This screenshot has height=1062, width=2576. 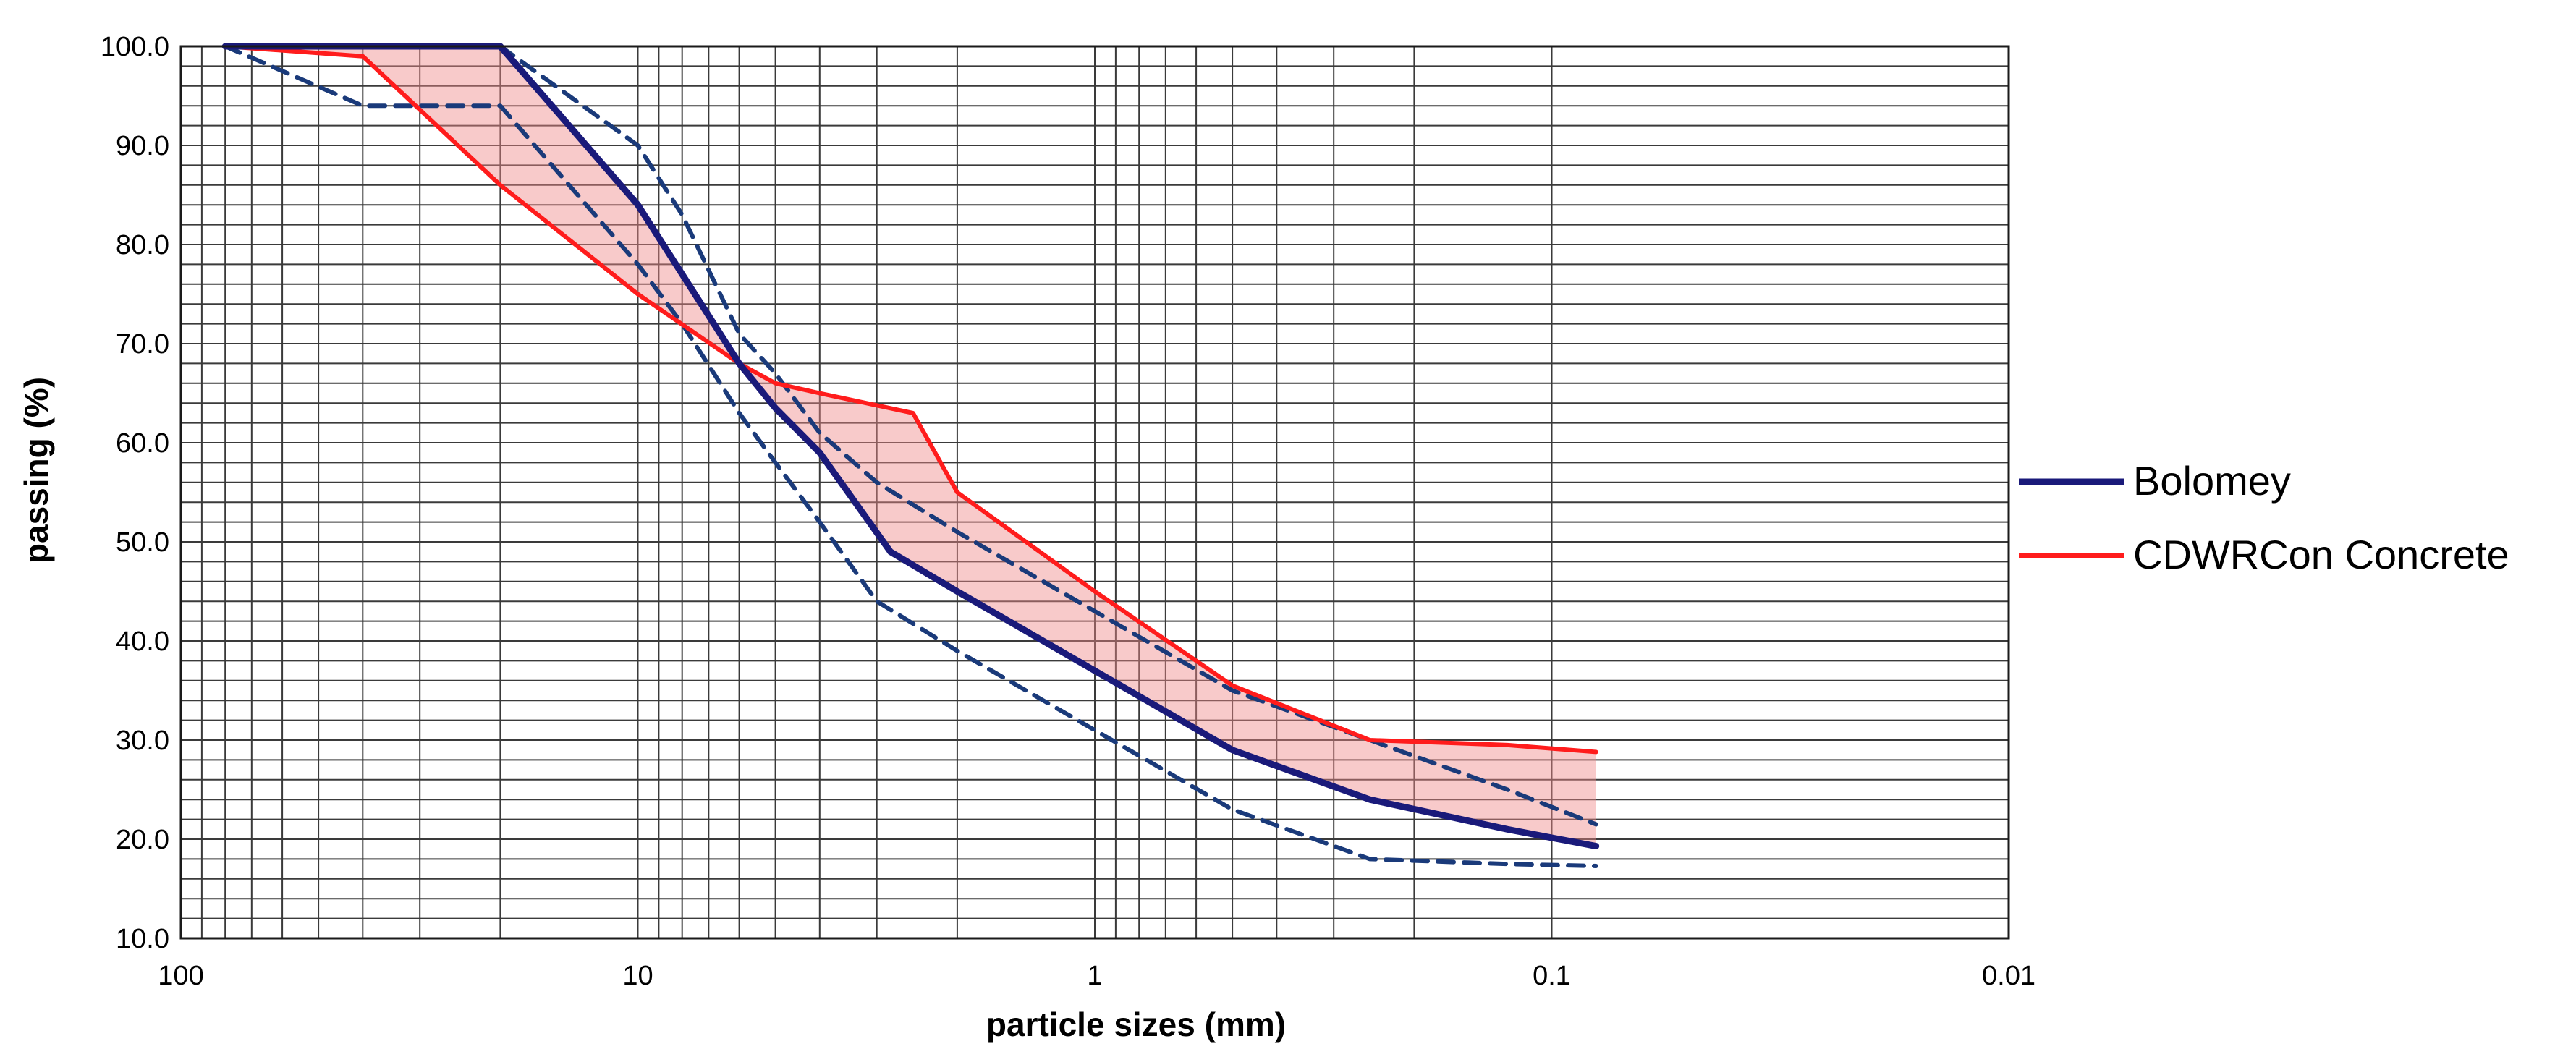 I want to click on y-tick-label: 20.0, so click(x=142, y=840).